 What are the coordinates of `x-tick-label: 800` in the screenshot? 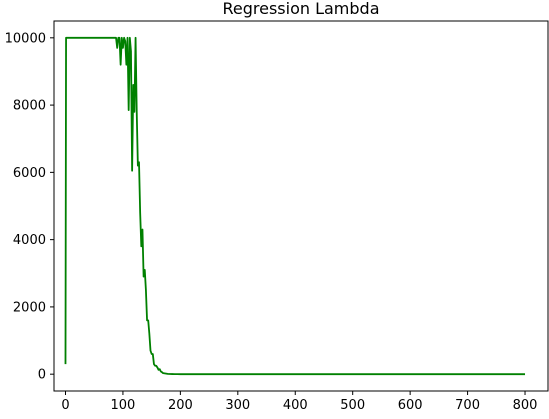 It's located at (525, 405).